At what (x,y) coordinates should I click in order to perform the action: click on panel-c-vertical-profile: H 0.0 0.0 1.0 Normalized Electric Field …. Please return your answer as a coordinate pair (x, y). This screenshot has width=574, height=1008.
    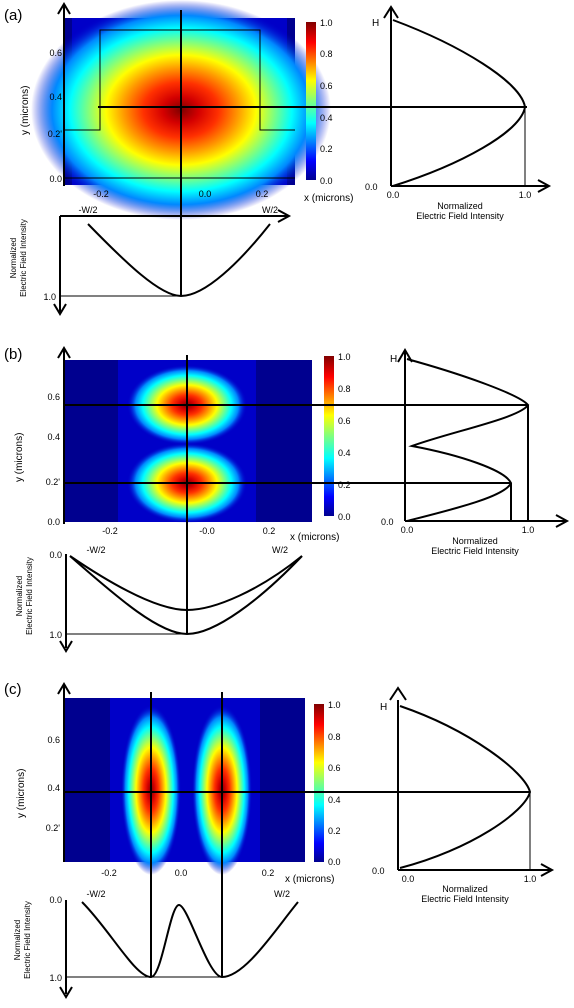
    Looking at the image, I should click on (463, 795).